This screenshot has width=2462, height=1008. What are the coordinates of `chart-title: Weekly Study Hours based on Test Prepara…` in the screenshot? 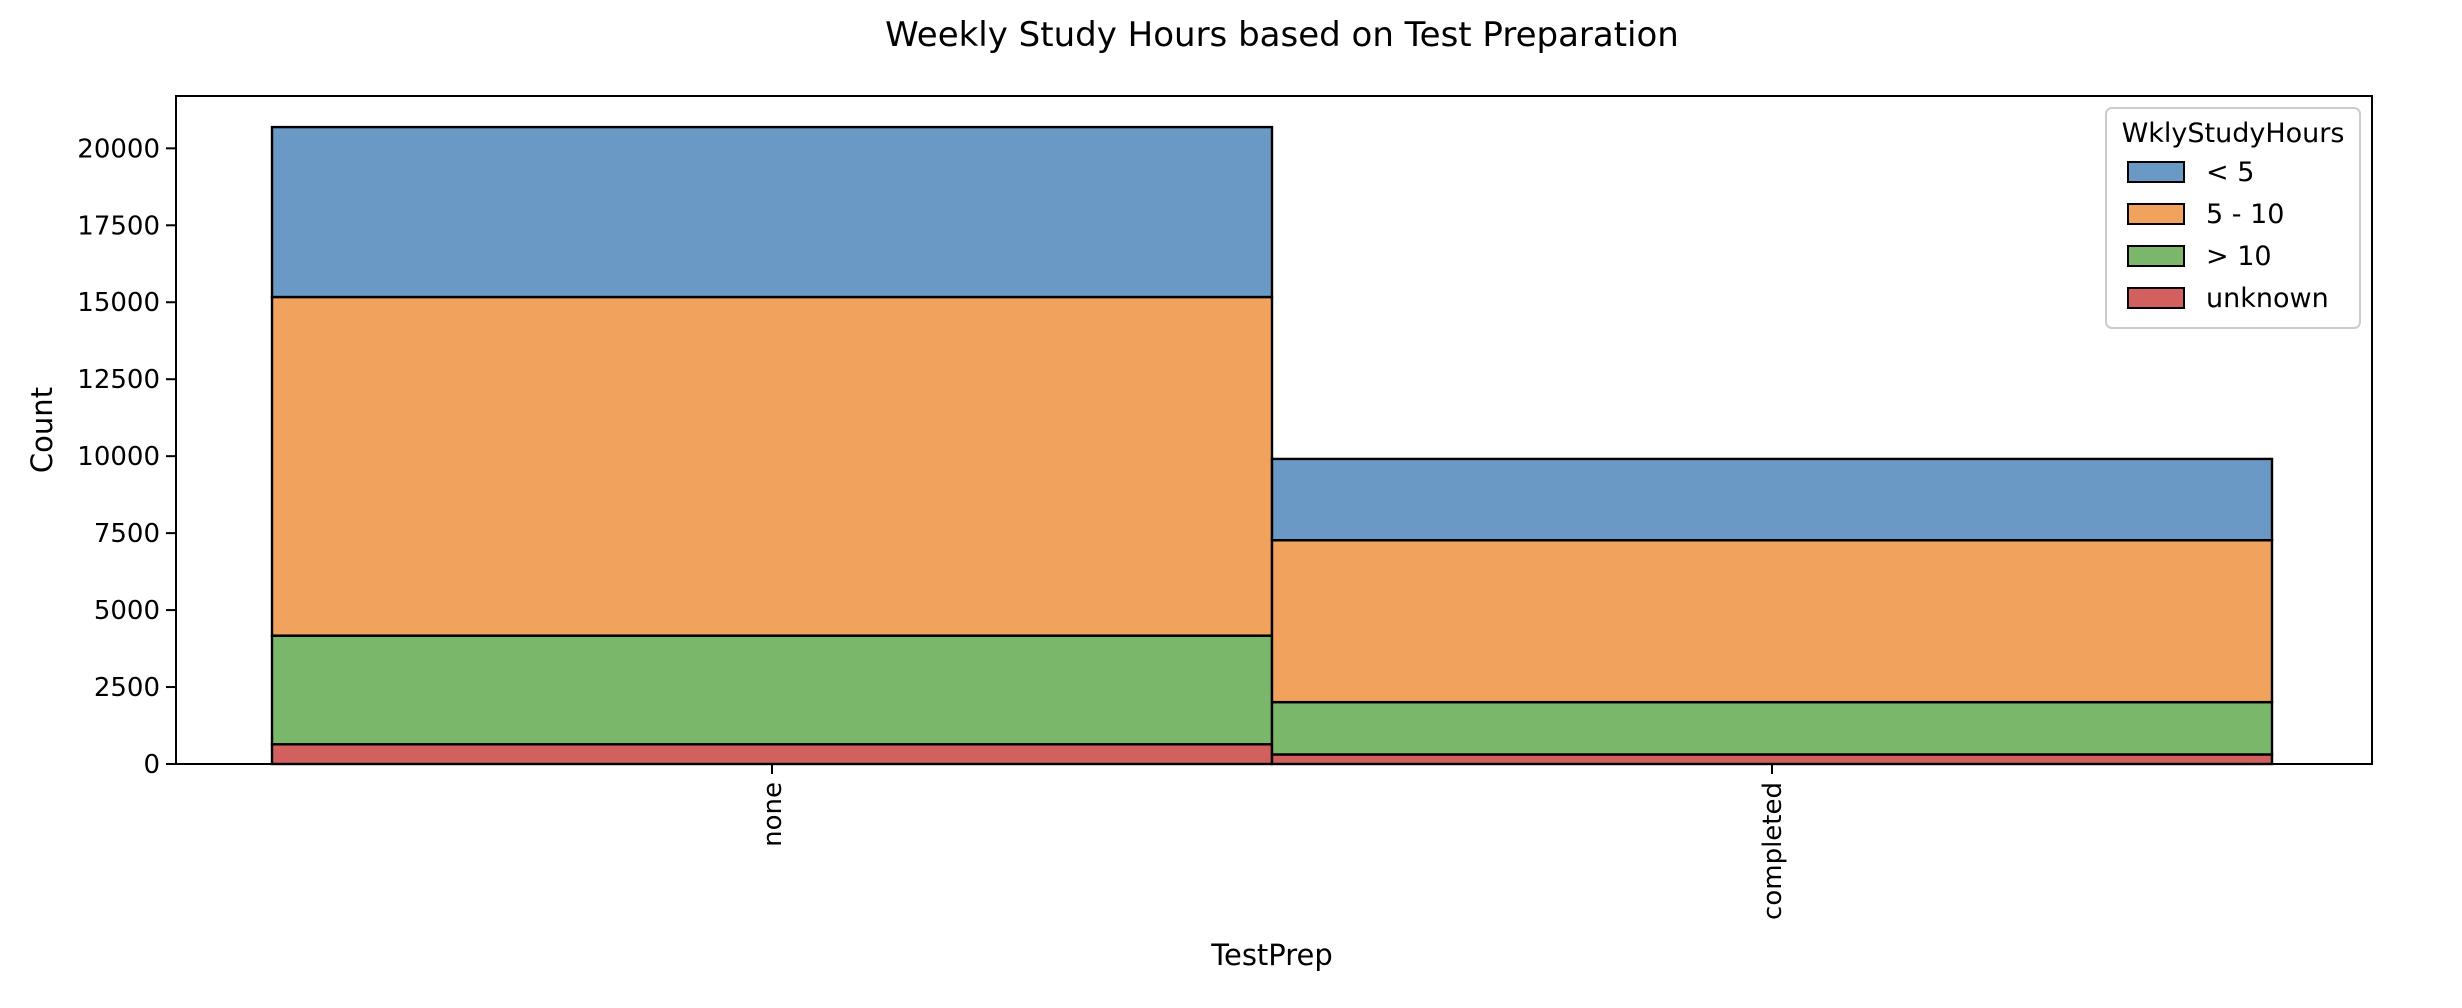 It's located at (1282, 35).